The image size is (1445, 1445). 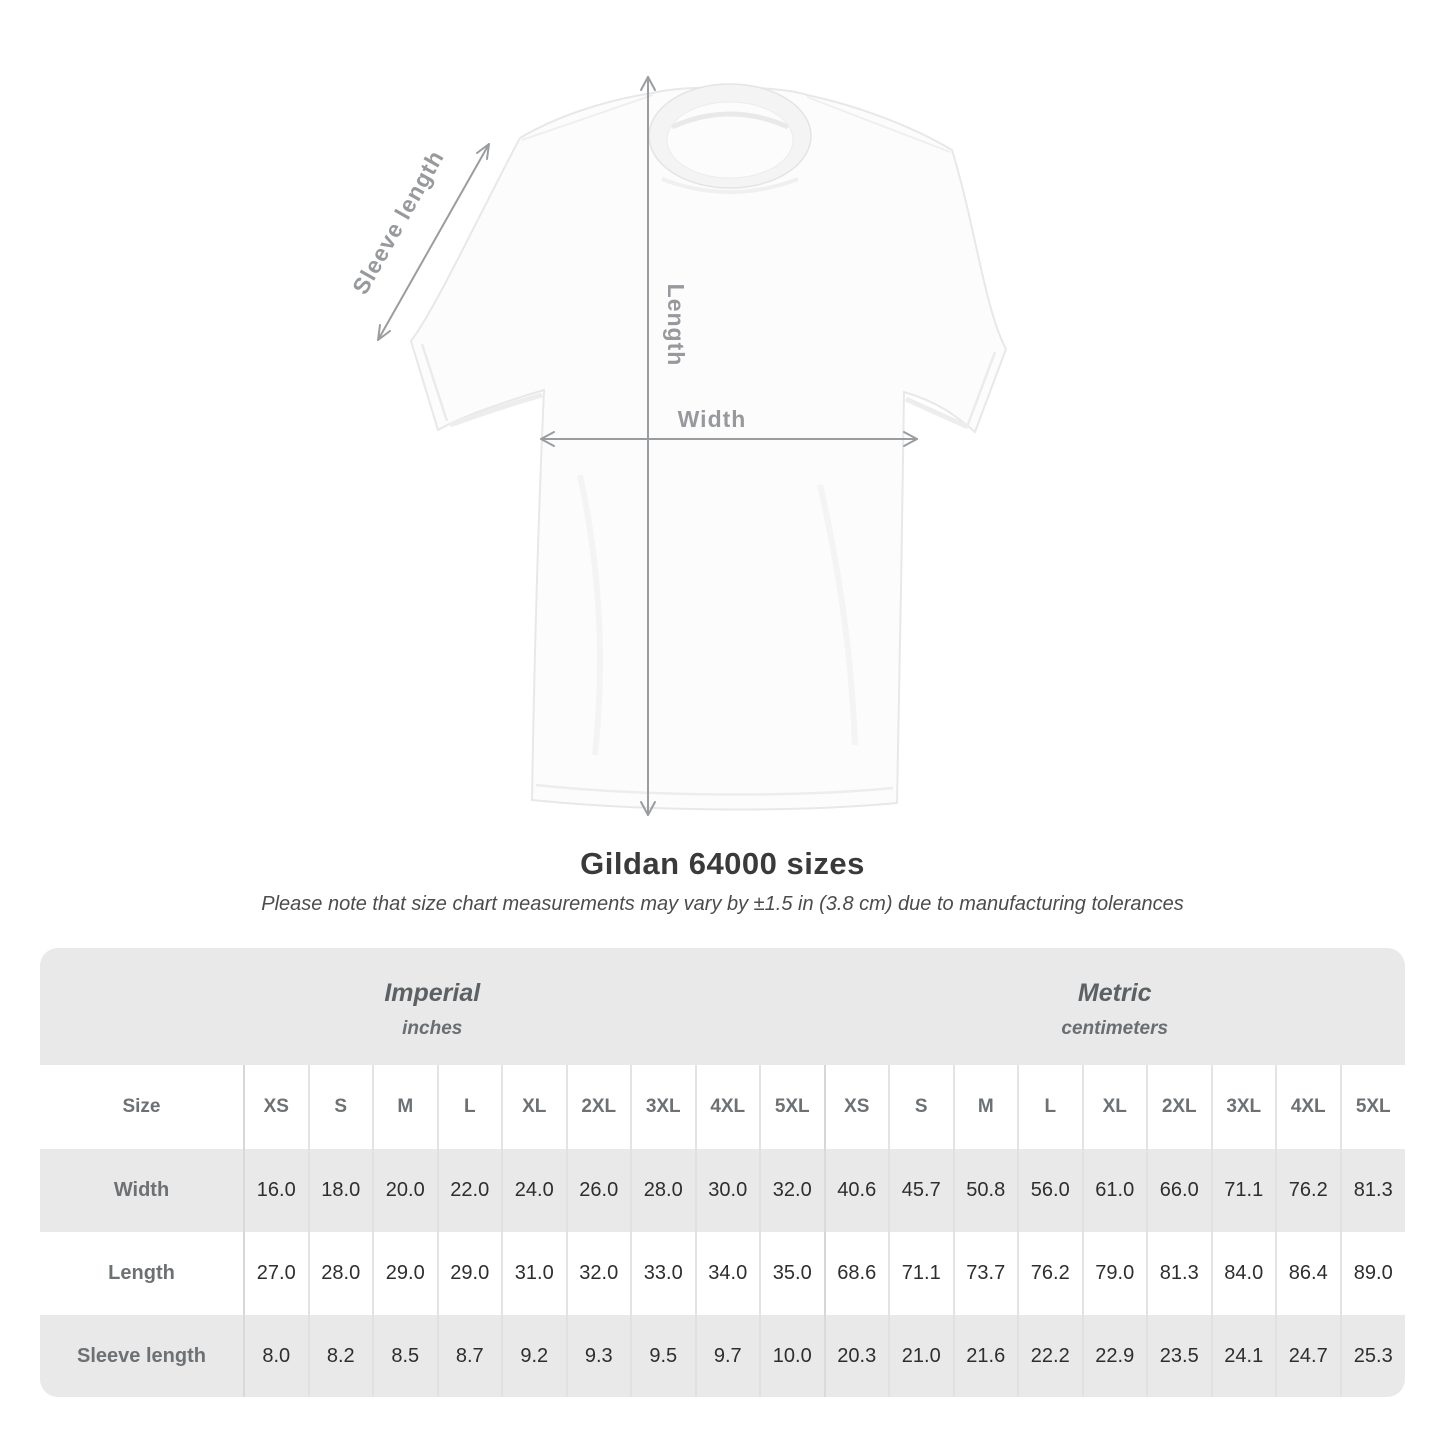 I want to click on size-corner-label: Size, so click(x=141, y=1106).